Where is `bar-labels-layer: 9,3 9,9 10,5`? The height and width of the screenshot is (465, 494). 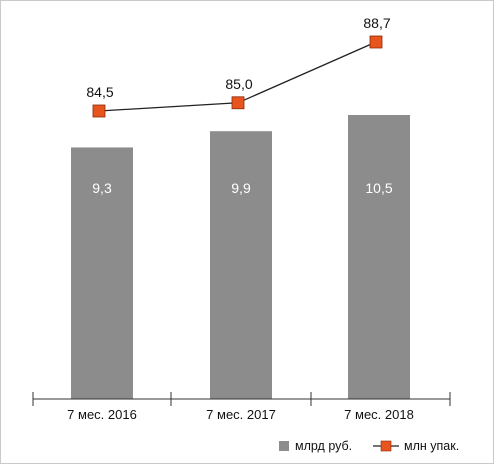 bar-labels-layer: 9,3 9,9 10,5 is located at coordinates (242, 188).